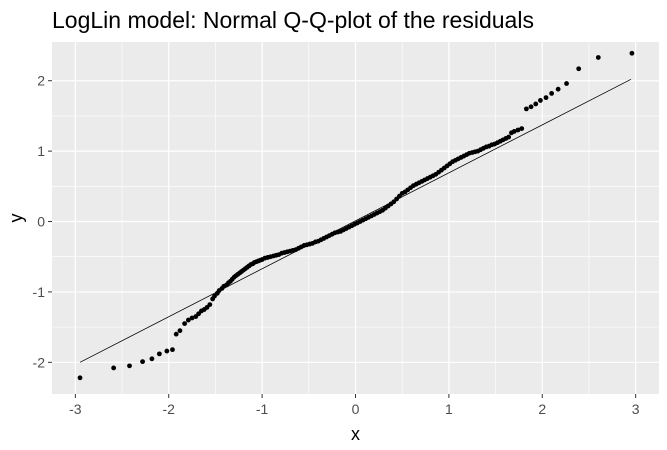 Image resolution: width=667 pixels, height=450 pixels. What do you see at coordinates (542, 409) in the screenshot?
I see `x-tick-label: 2` at bounding box center [542, 409].